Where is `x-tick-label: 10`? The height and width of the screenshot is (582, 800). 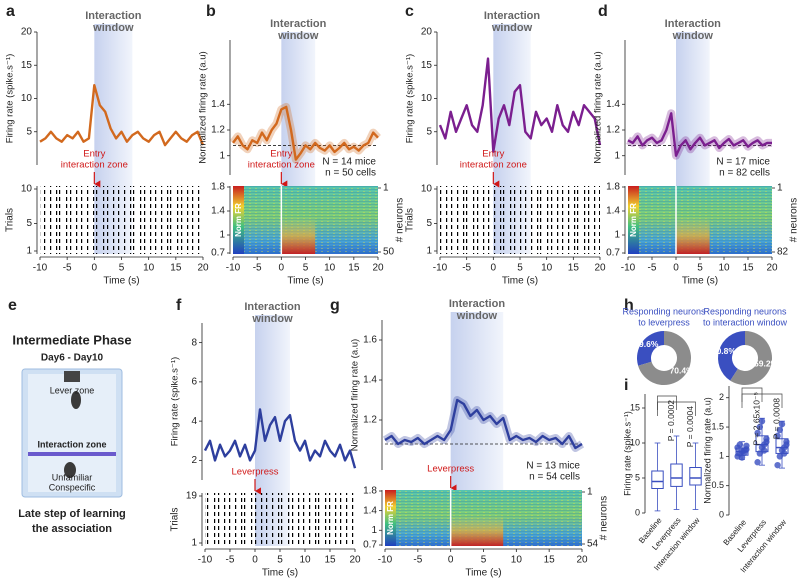 x-tick-label: 10 is located at coordinates (517, 560).